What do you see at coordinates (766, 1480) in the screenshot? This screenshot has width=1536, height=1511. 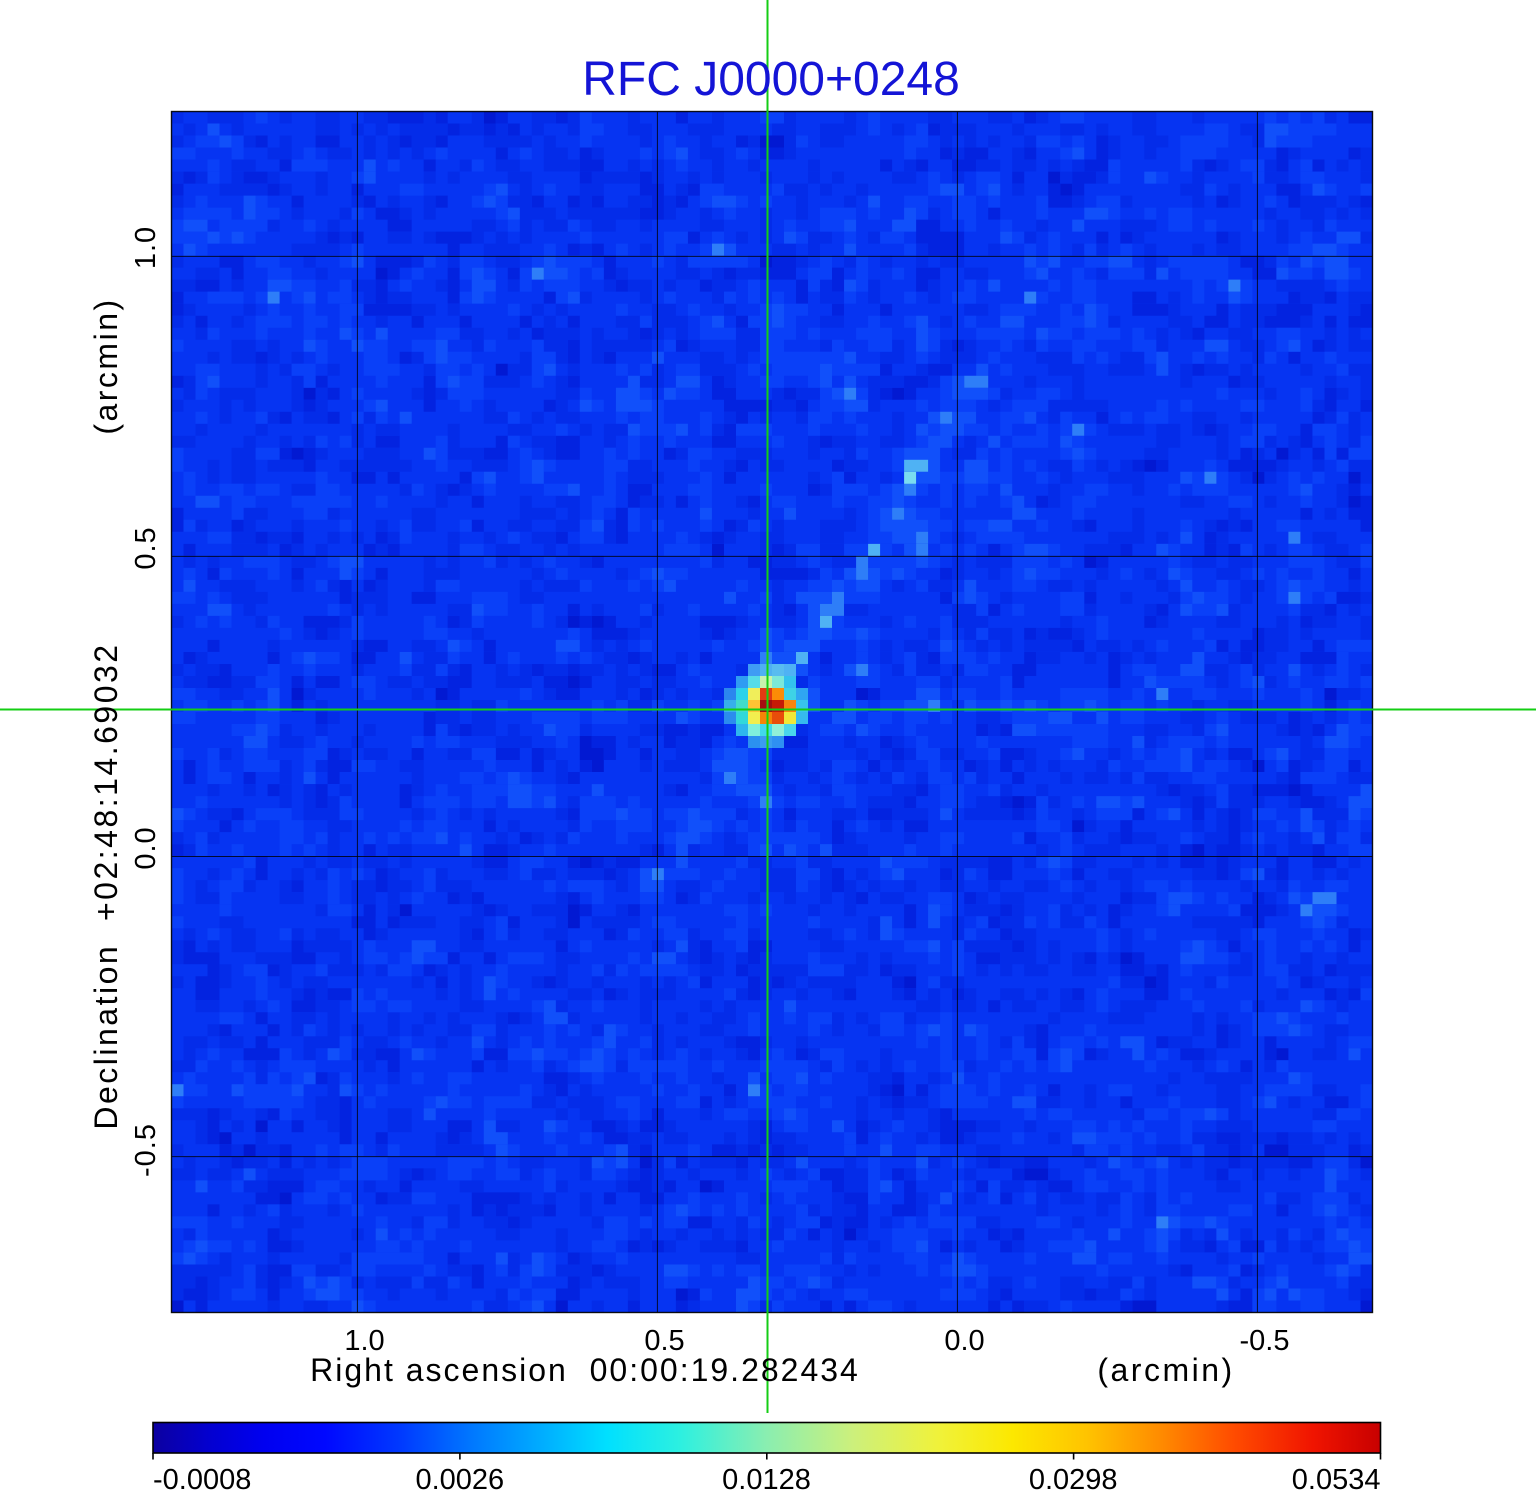 I see `svg-text: 0.0128` at bounding box center [766, 1480].